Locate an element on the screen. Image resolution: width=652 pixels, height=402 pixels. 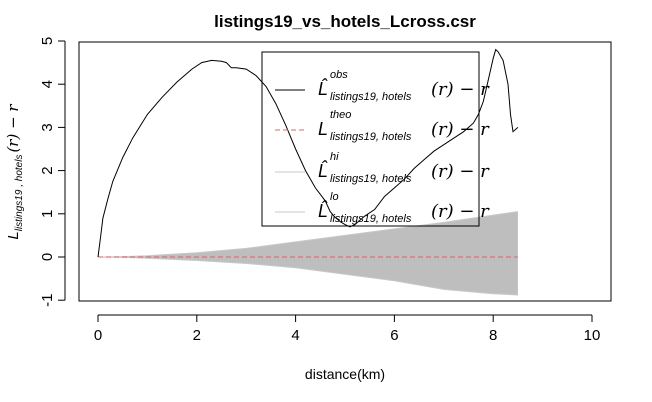
legend-tail-hi: (r) − r is located at coordinates (460, 171).